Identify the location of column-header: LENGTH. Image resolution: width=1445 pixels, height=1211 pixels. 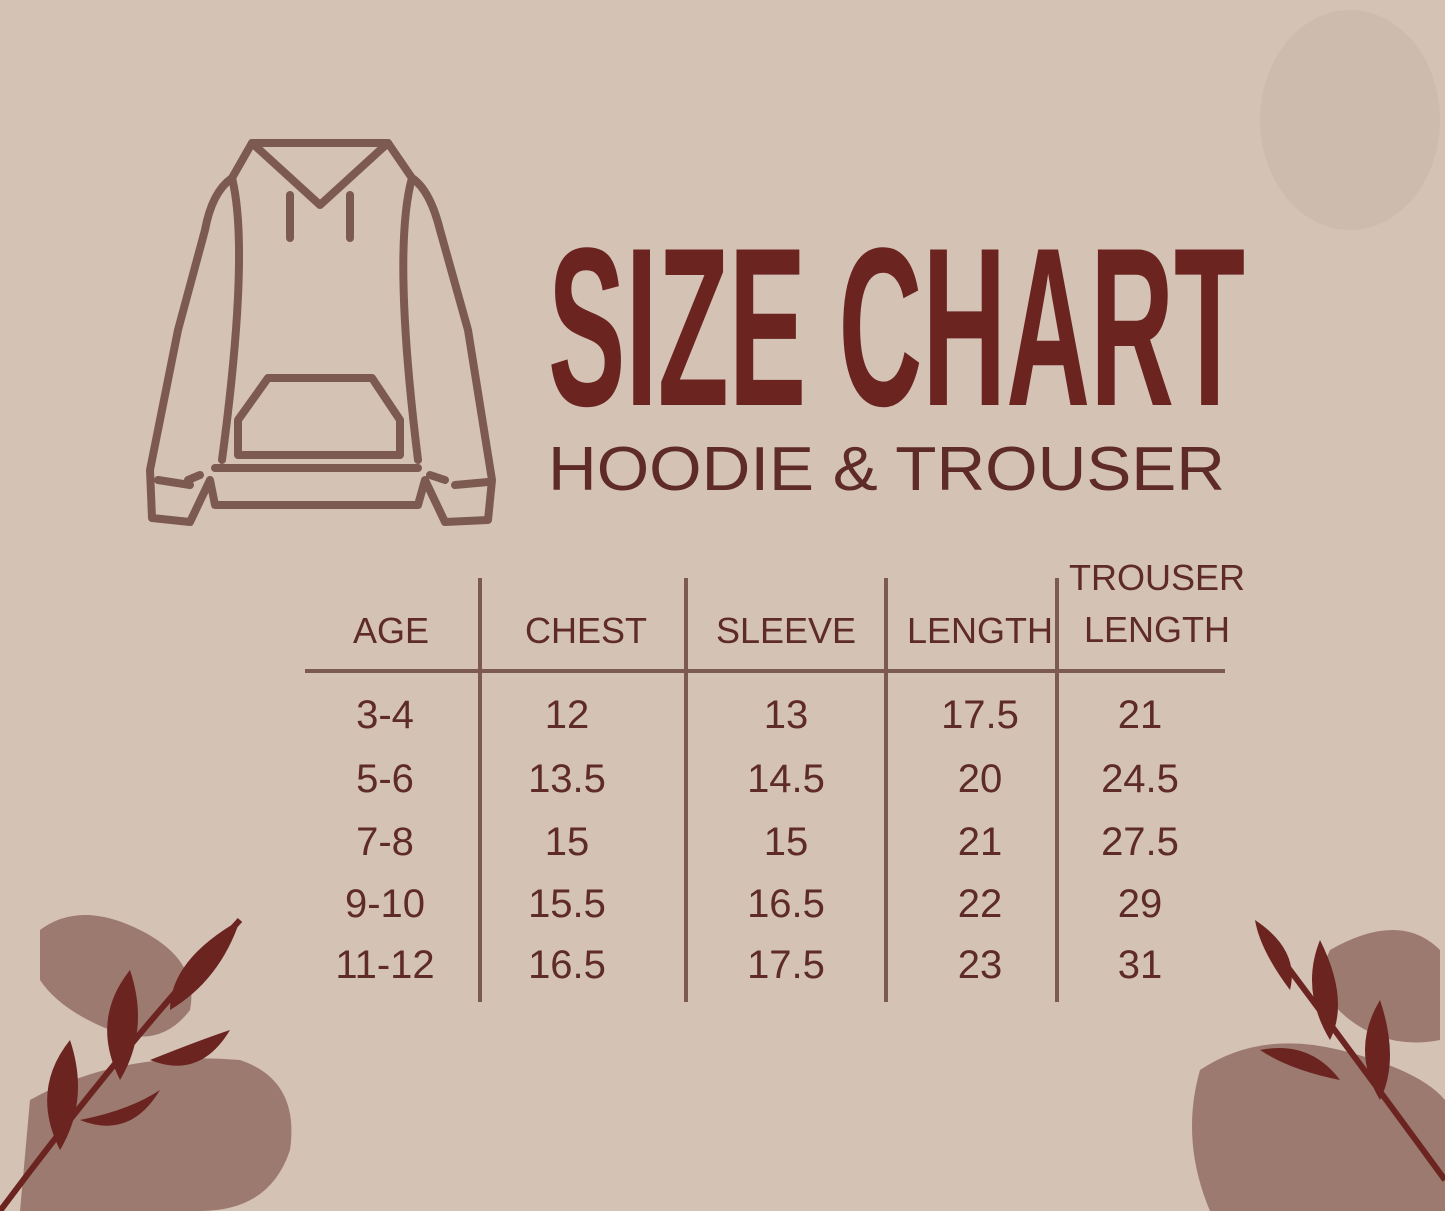
(980, 630).